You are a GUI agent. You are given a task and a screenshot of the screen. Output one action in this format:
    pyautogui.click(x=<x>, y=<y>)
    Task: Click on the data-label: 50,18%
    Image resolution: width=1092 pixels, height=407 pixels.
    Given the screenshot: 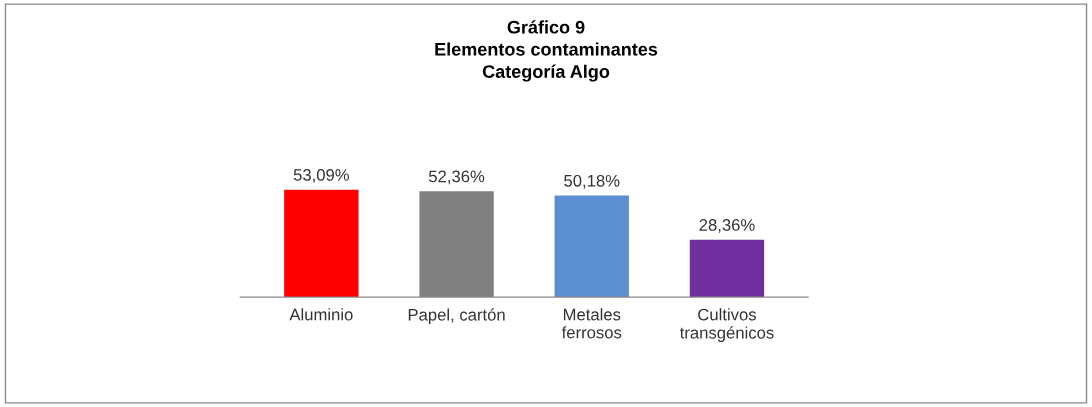 What is the action you would take?
    pyautogui.click(x=592, y=181)
    